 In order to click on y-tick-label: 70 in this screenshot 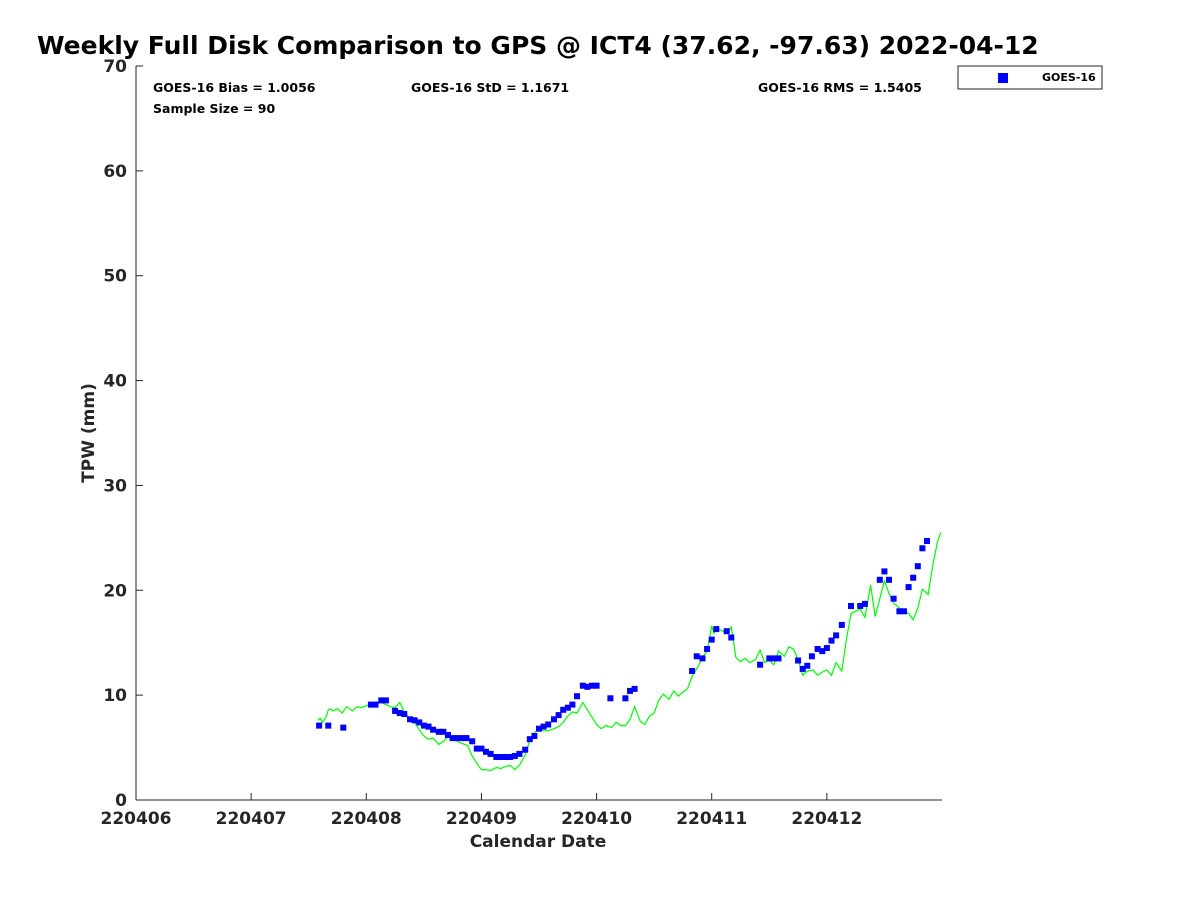, I will do `click(115, 67)`.